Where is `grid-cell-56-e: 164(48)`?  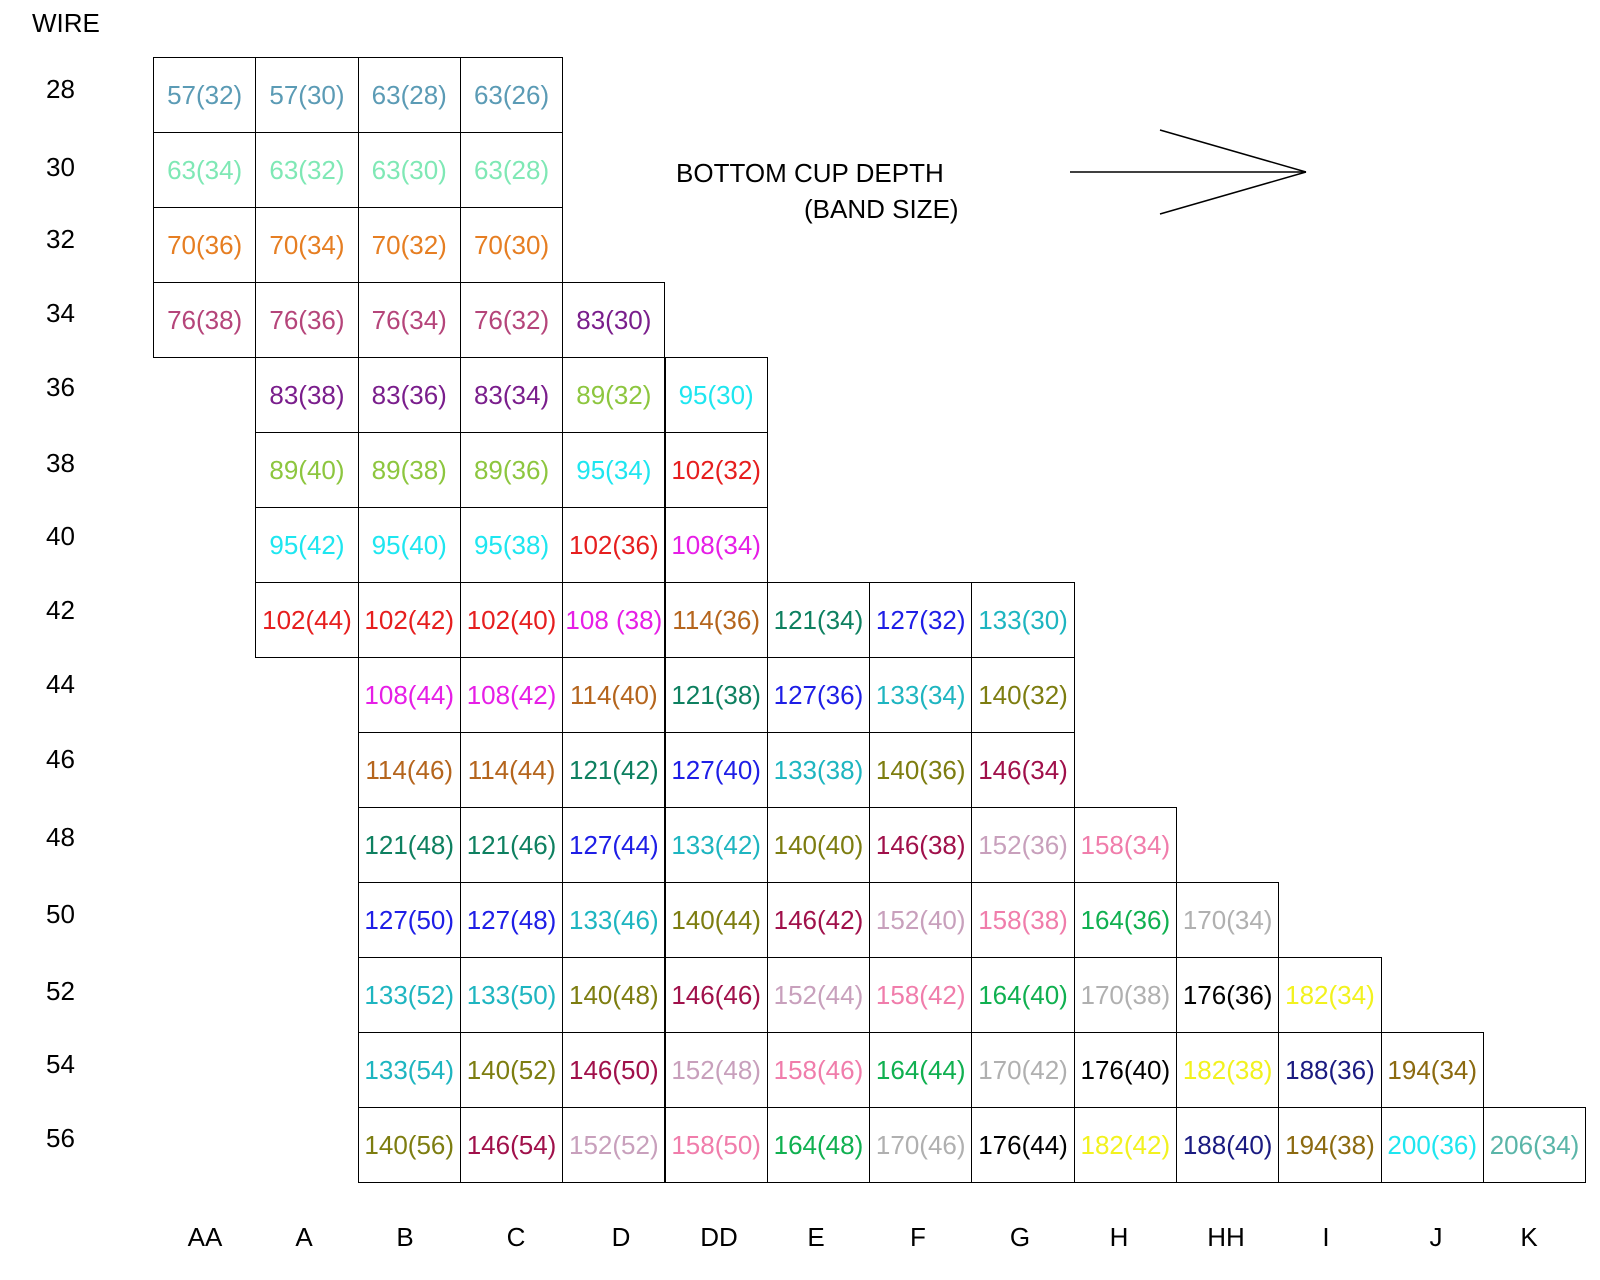 grid-cell-56-e: 164(48) is located at coordinates (818, 1145).